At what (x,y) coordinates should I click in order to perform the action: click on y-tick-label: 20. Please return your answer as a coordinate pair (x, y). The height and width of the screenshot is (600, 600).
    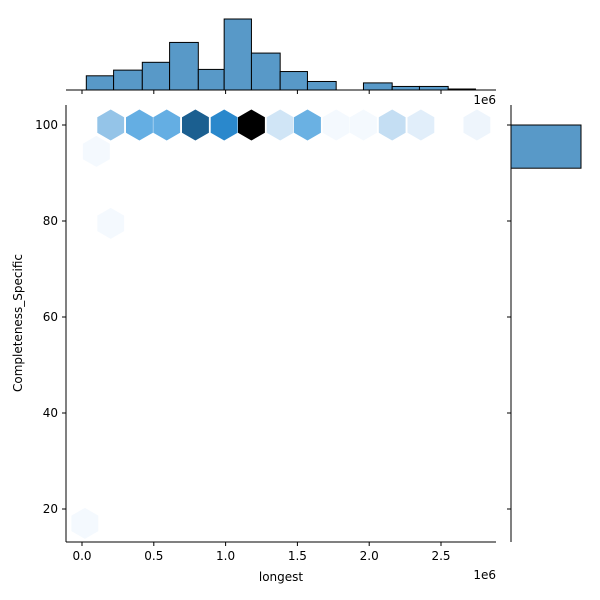
    Looking at the image, I should click on (50, 509).